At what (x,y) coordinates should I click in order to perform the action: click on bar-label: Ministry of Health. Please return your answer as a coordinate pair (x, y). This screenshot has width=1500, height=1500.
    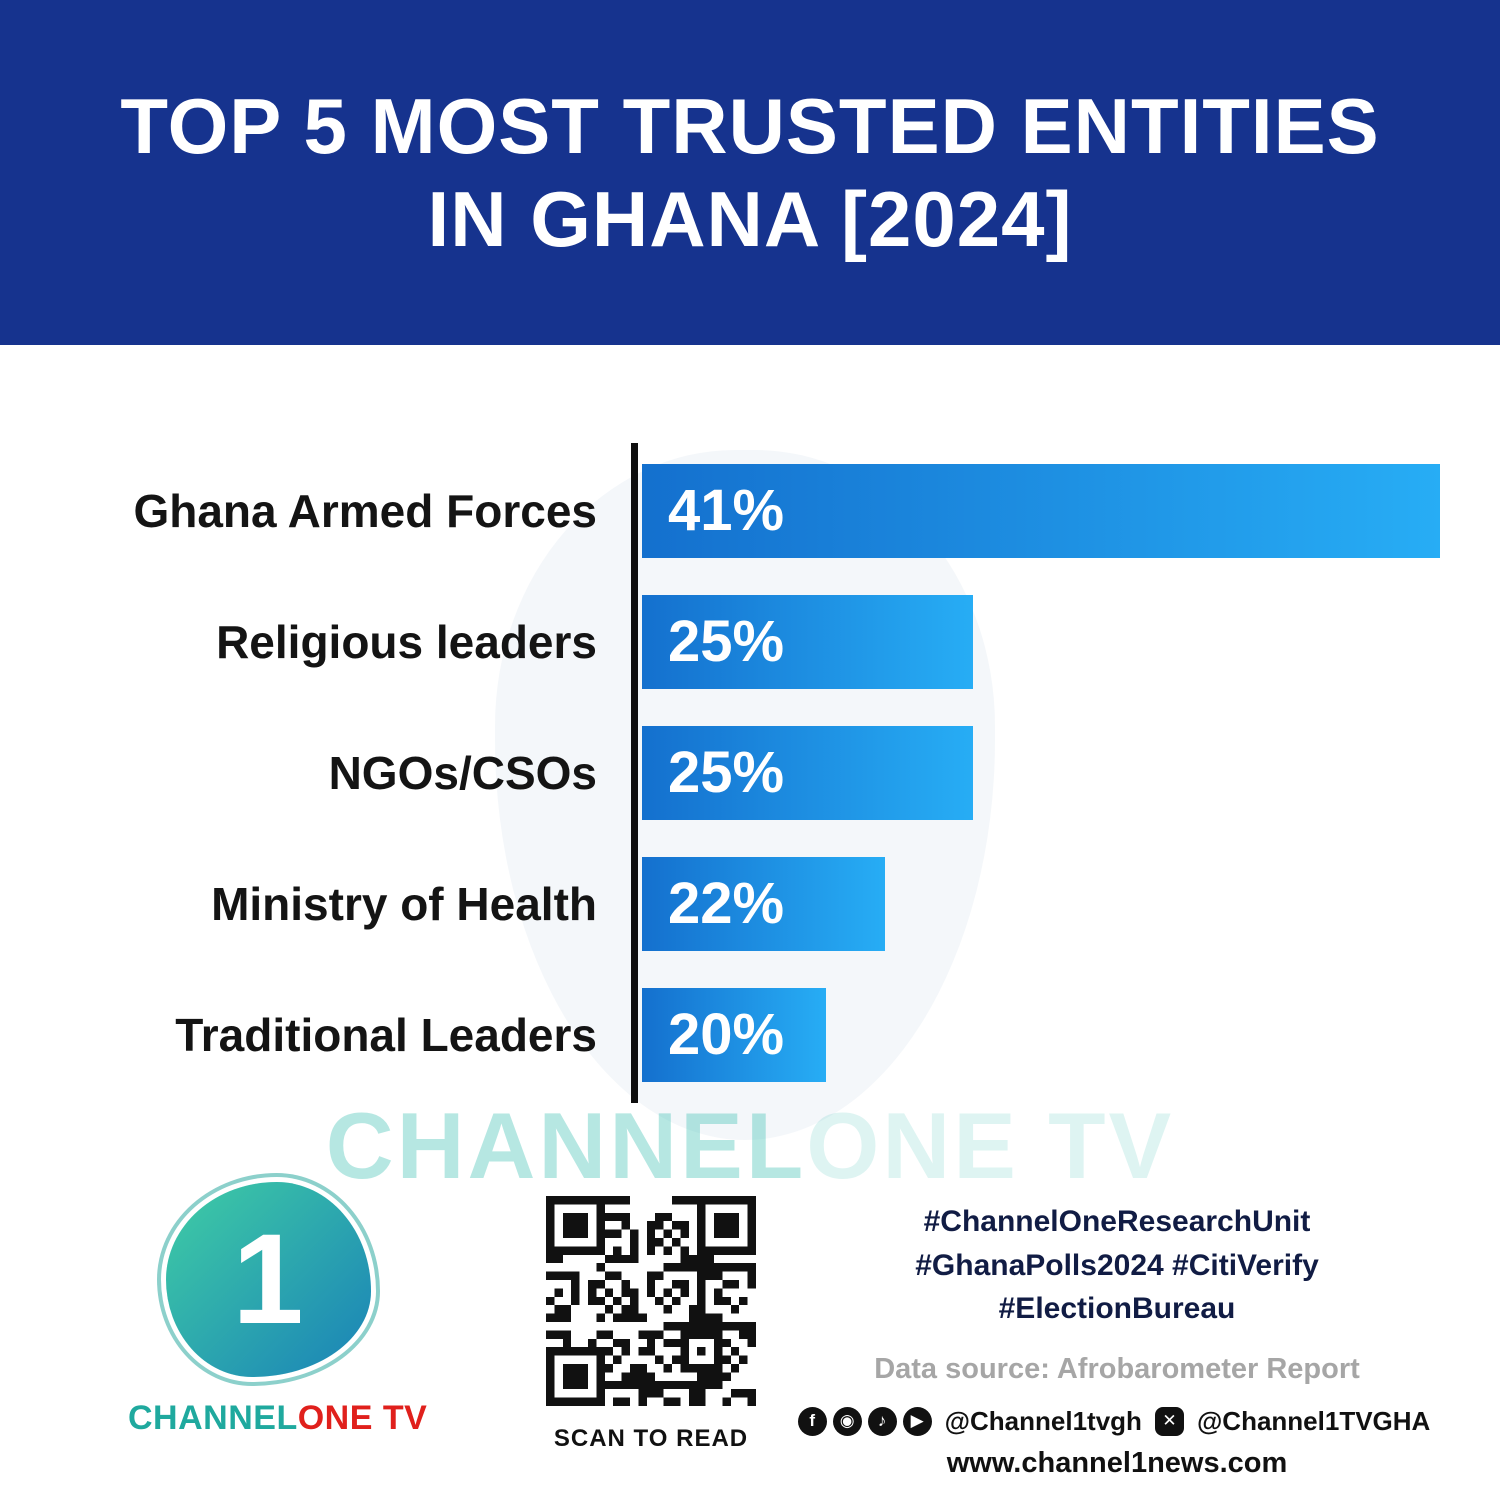
    Looking at the image, I should click on (404, 903).